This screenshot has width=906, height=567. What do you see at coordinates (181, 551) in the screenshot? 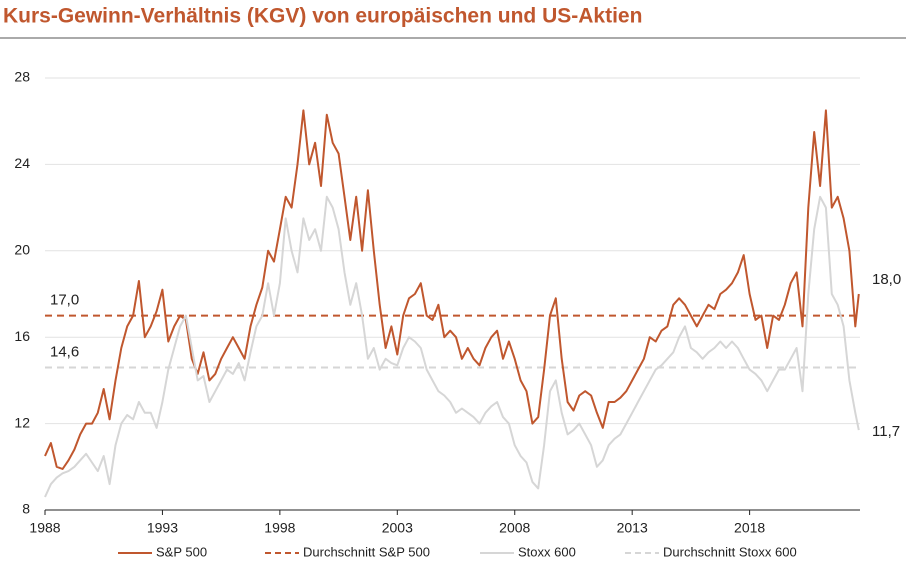
I see `legend-label: S&P 500` at bounding box center [181, 551].